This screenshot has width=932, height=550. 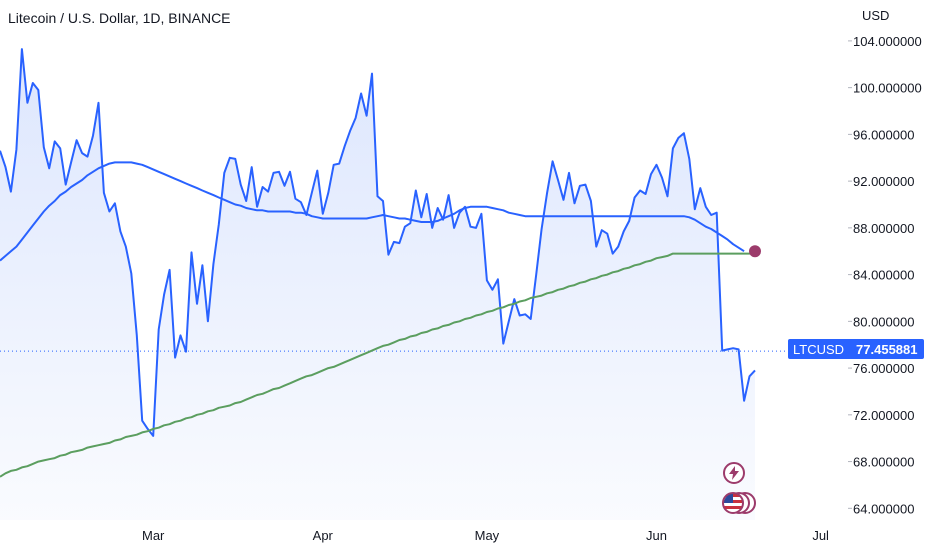 What do you see at coordinates (883, 462) in the screenshot?
I see `y-tick-label: 68.000000` at bounding box center [883, 462].